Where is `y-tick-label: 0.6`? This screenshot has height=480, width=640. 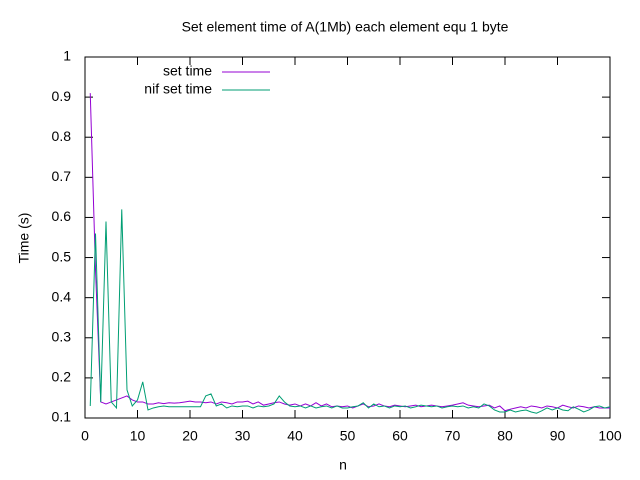
y-tick-label: 0.6 is located at coordinates (62, 216).